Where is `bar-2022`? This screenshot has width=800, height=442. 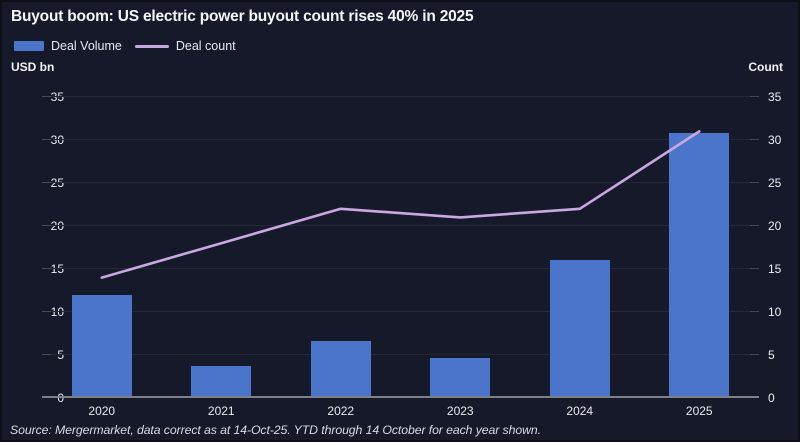
bar-2022 is located at coordinates (340, 369).